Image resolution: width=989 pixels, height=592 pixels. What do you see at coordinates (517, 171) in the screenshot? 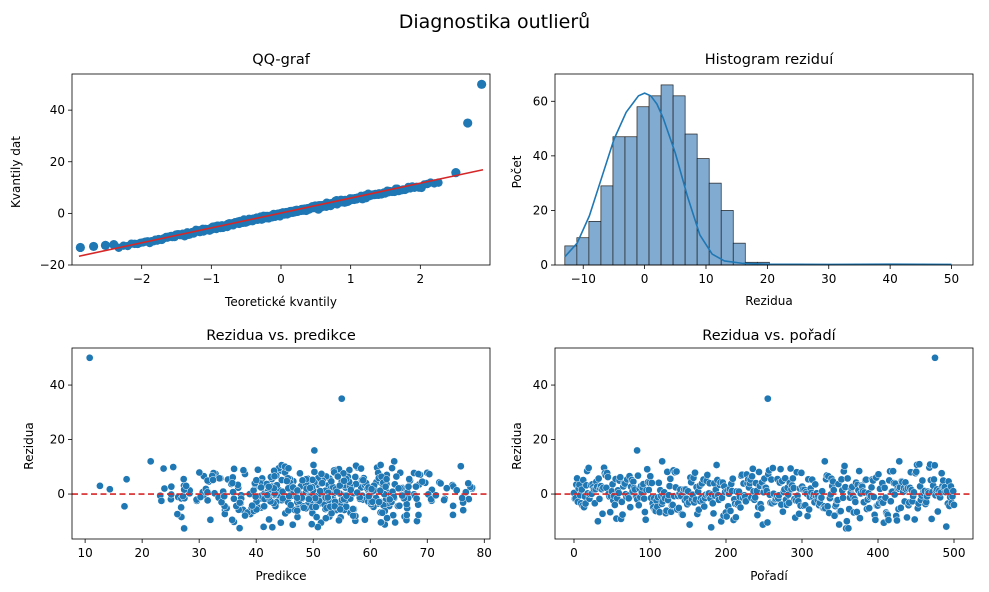
I see `panel-histogram-ylabel: Počet` at bounding box center [517, 171].